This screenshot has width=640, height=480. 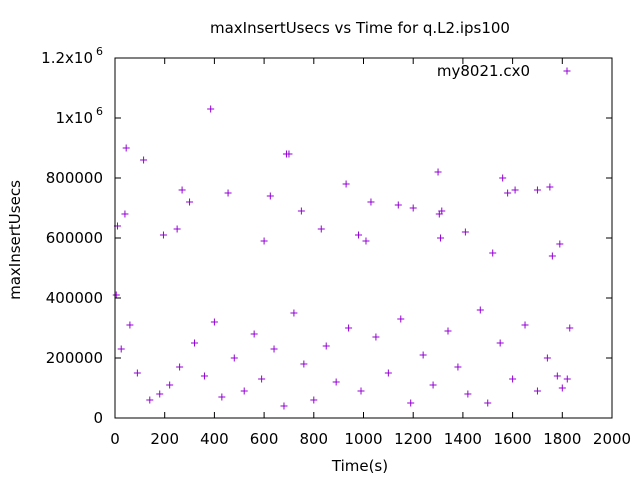 I want to click on legend-marker, so click(x=567, y=71).